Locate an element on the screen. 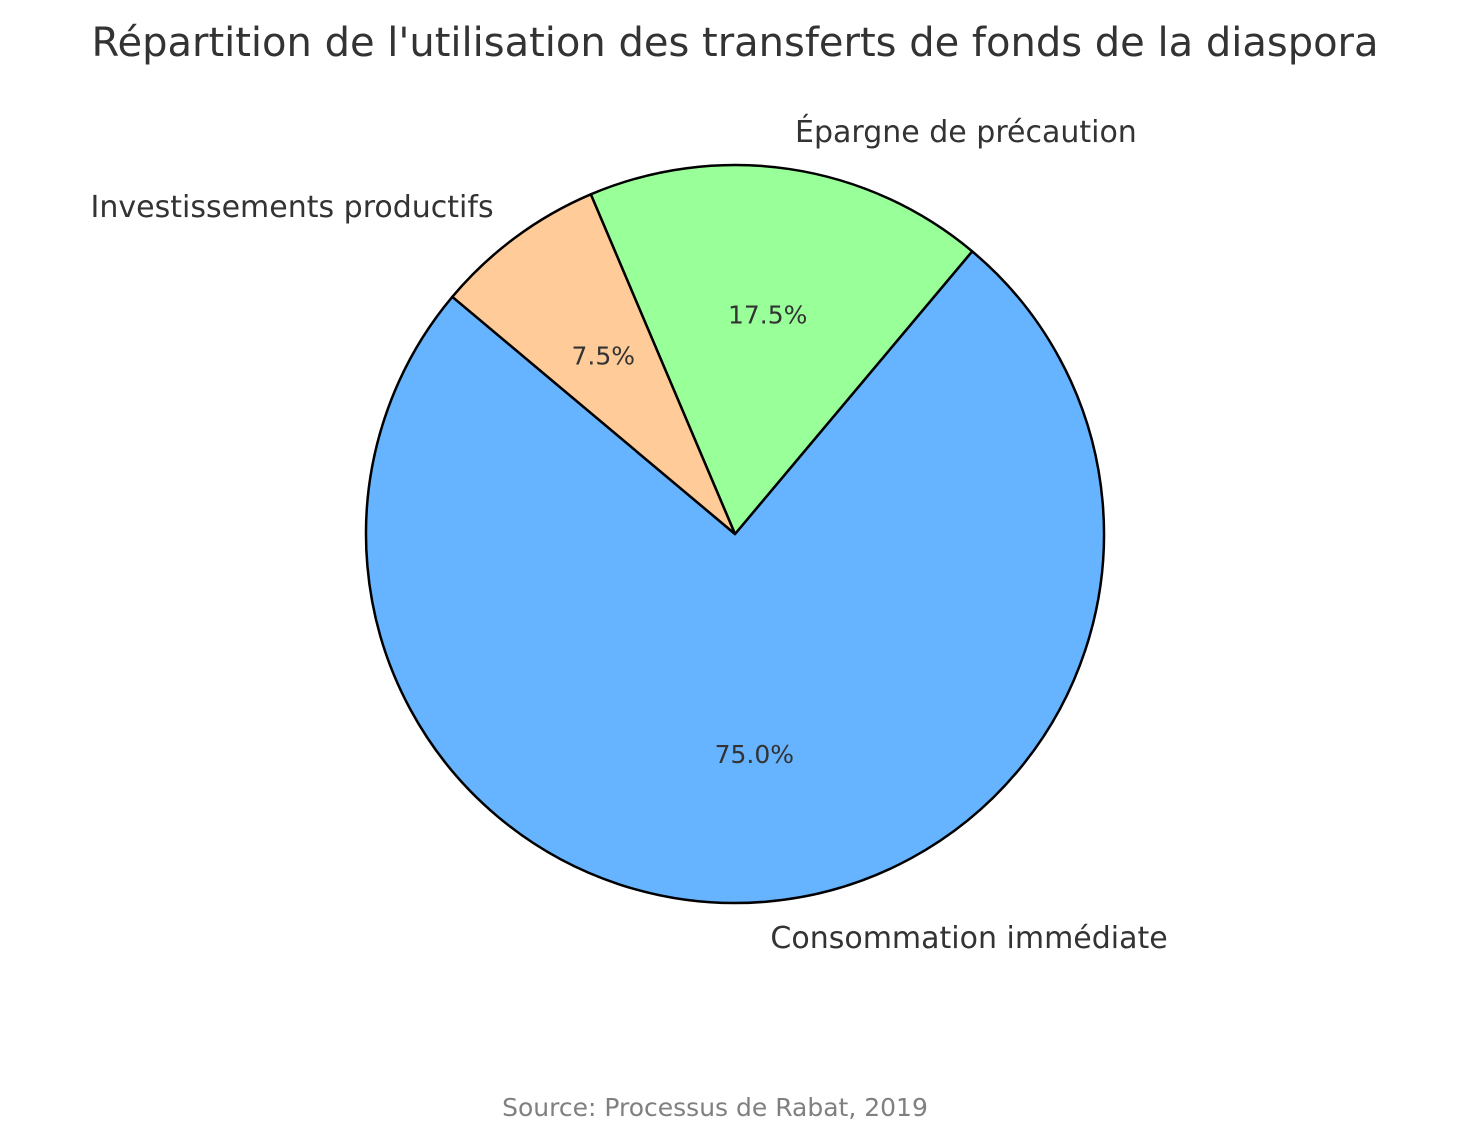  percent-label-investissements-productifs: 7.5% is located at coordinates (604, 356).